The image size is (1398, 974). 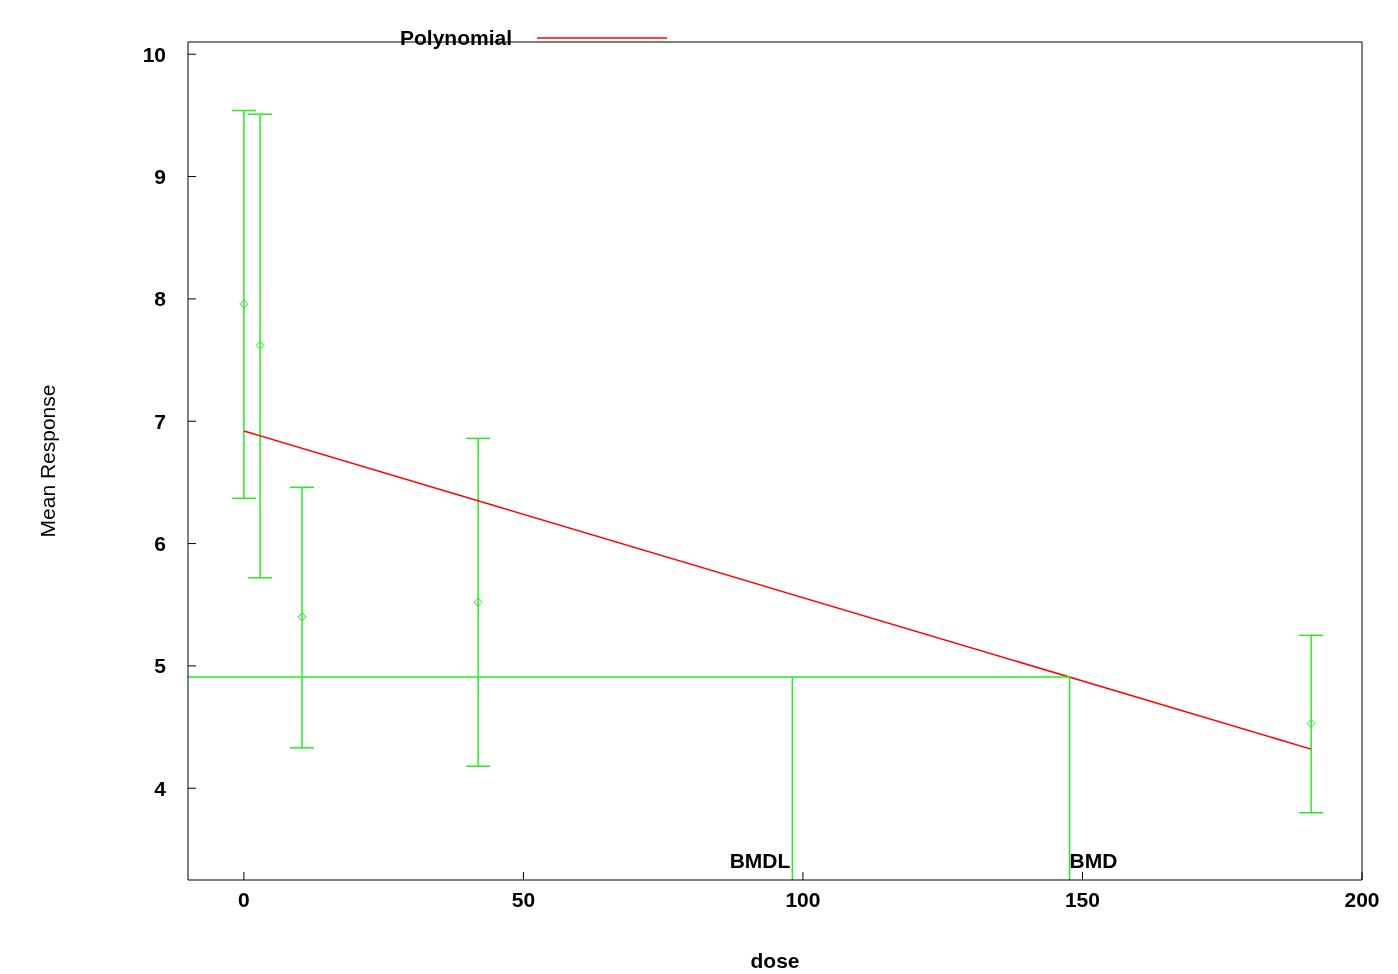 I want to click on annotation: BMDL, so click(x=760, y=860).